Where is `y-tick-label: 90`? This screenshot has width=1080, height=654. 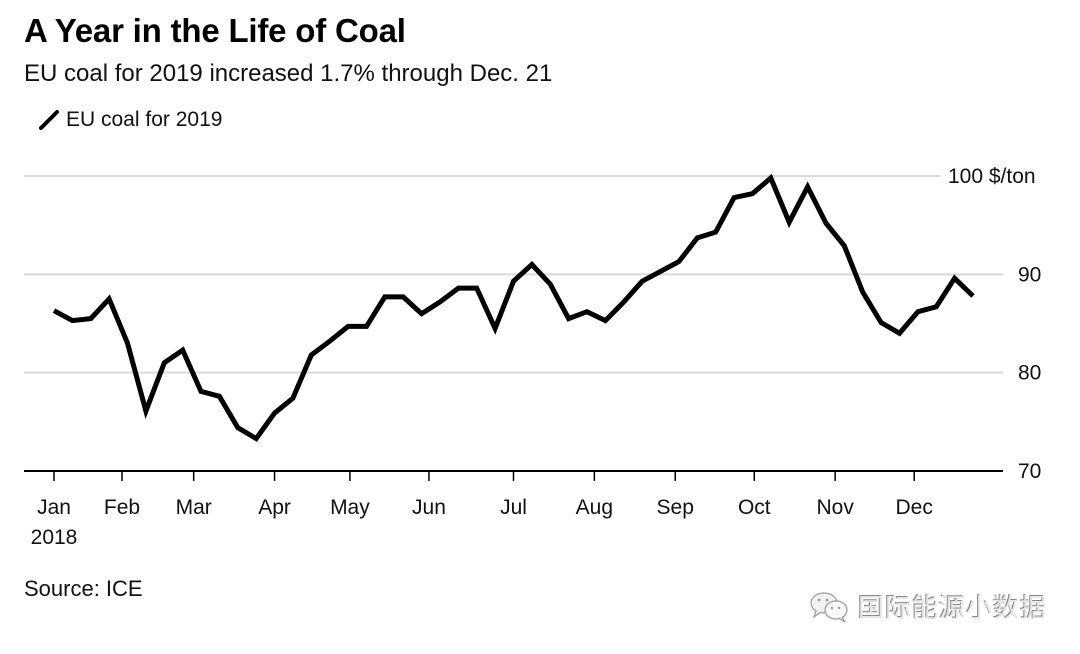 y-tick-label: 90 is located at coordinates (1029, 274).